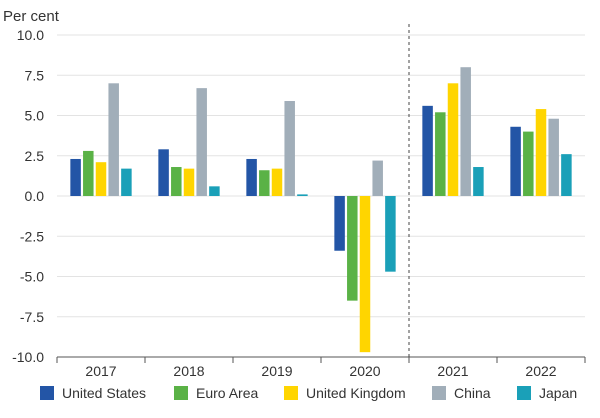 The image size is (600, 418). Describe the element at coordinates (188, 371) in the screenshot. I see `x-tick-label: 2018` at that location.